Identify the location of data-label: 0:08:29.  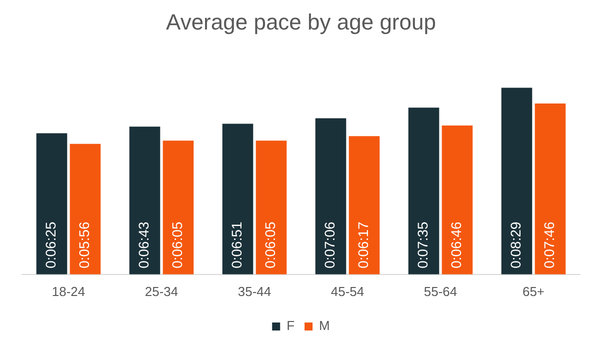
(516, 244).